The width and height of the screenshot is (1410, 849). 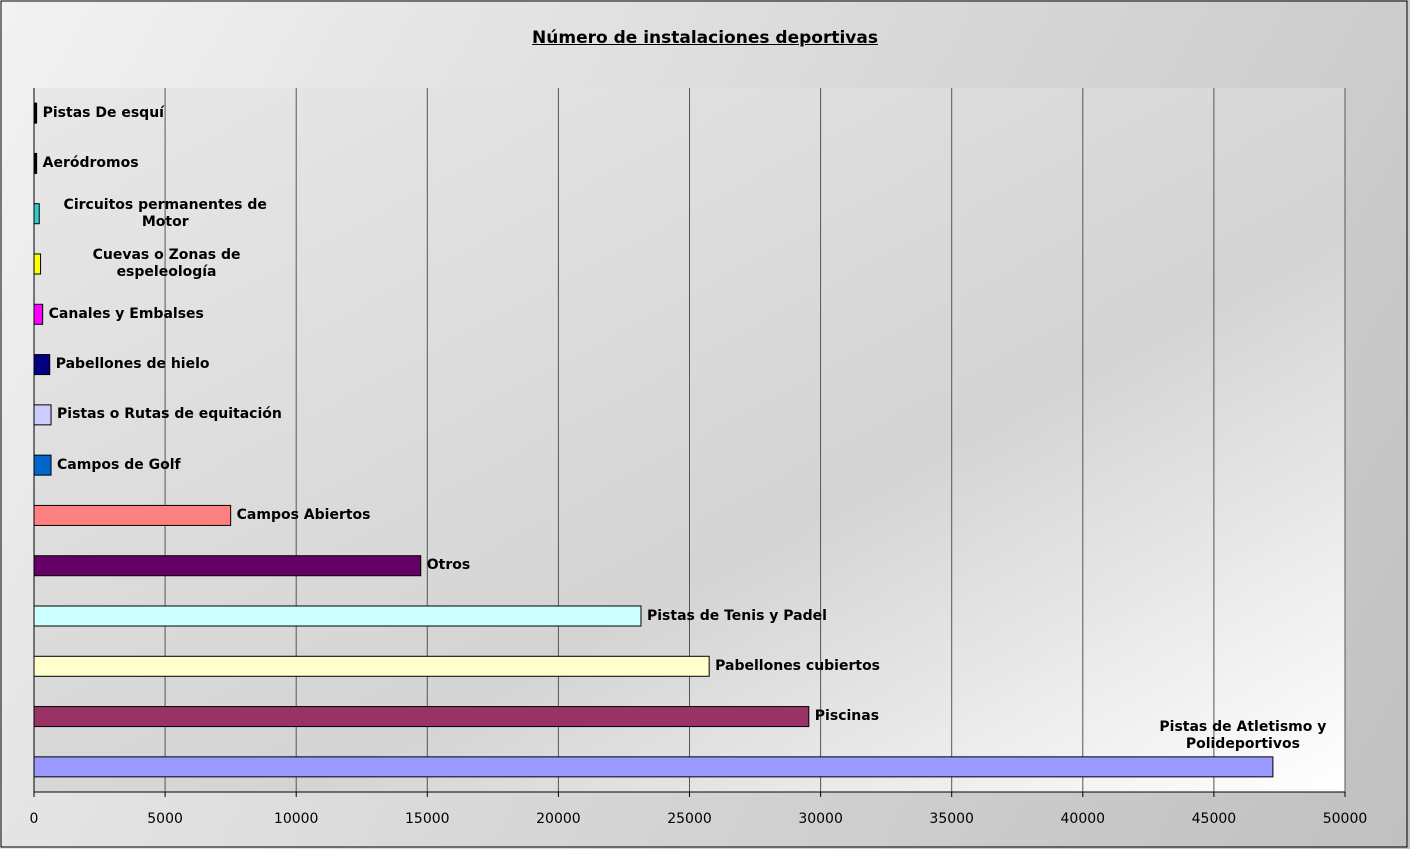 I want to click on data-label: Circuitos permanentes de Motor, so click(x=165, y=213).